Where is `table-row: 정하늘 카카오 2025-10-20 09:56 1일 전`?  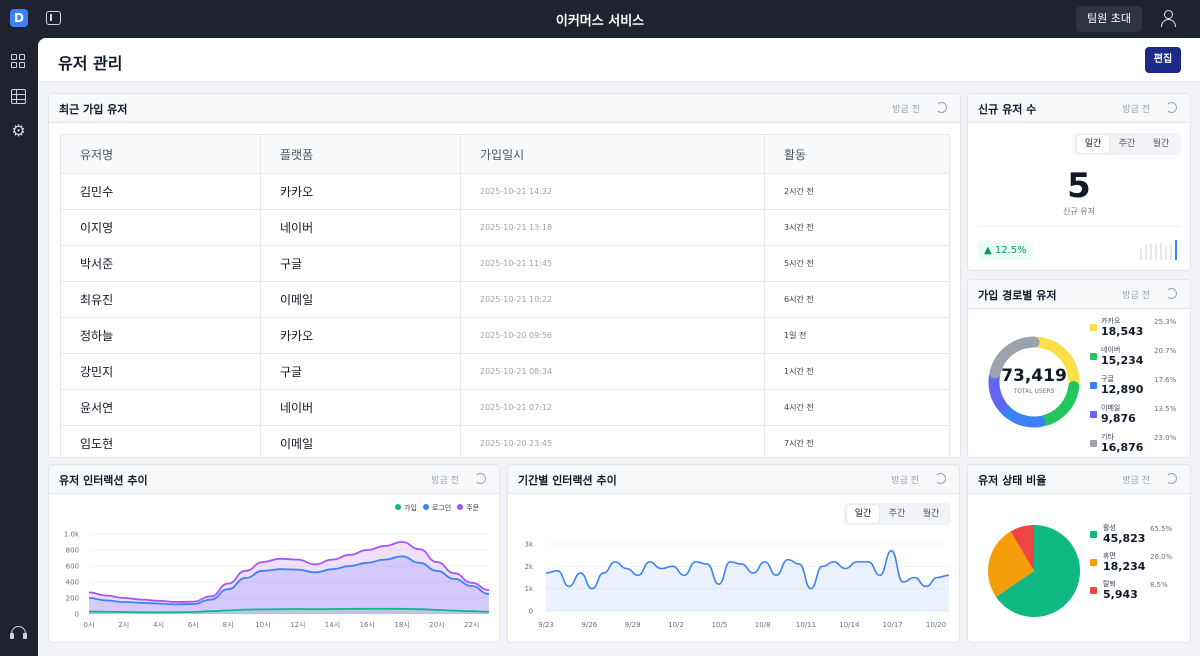
table-row: 정하늘 카카오 2025-10-20 09:56 1일 전 is located at coordinates (505, 335).